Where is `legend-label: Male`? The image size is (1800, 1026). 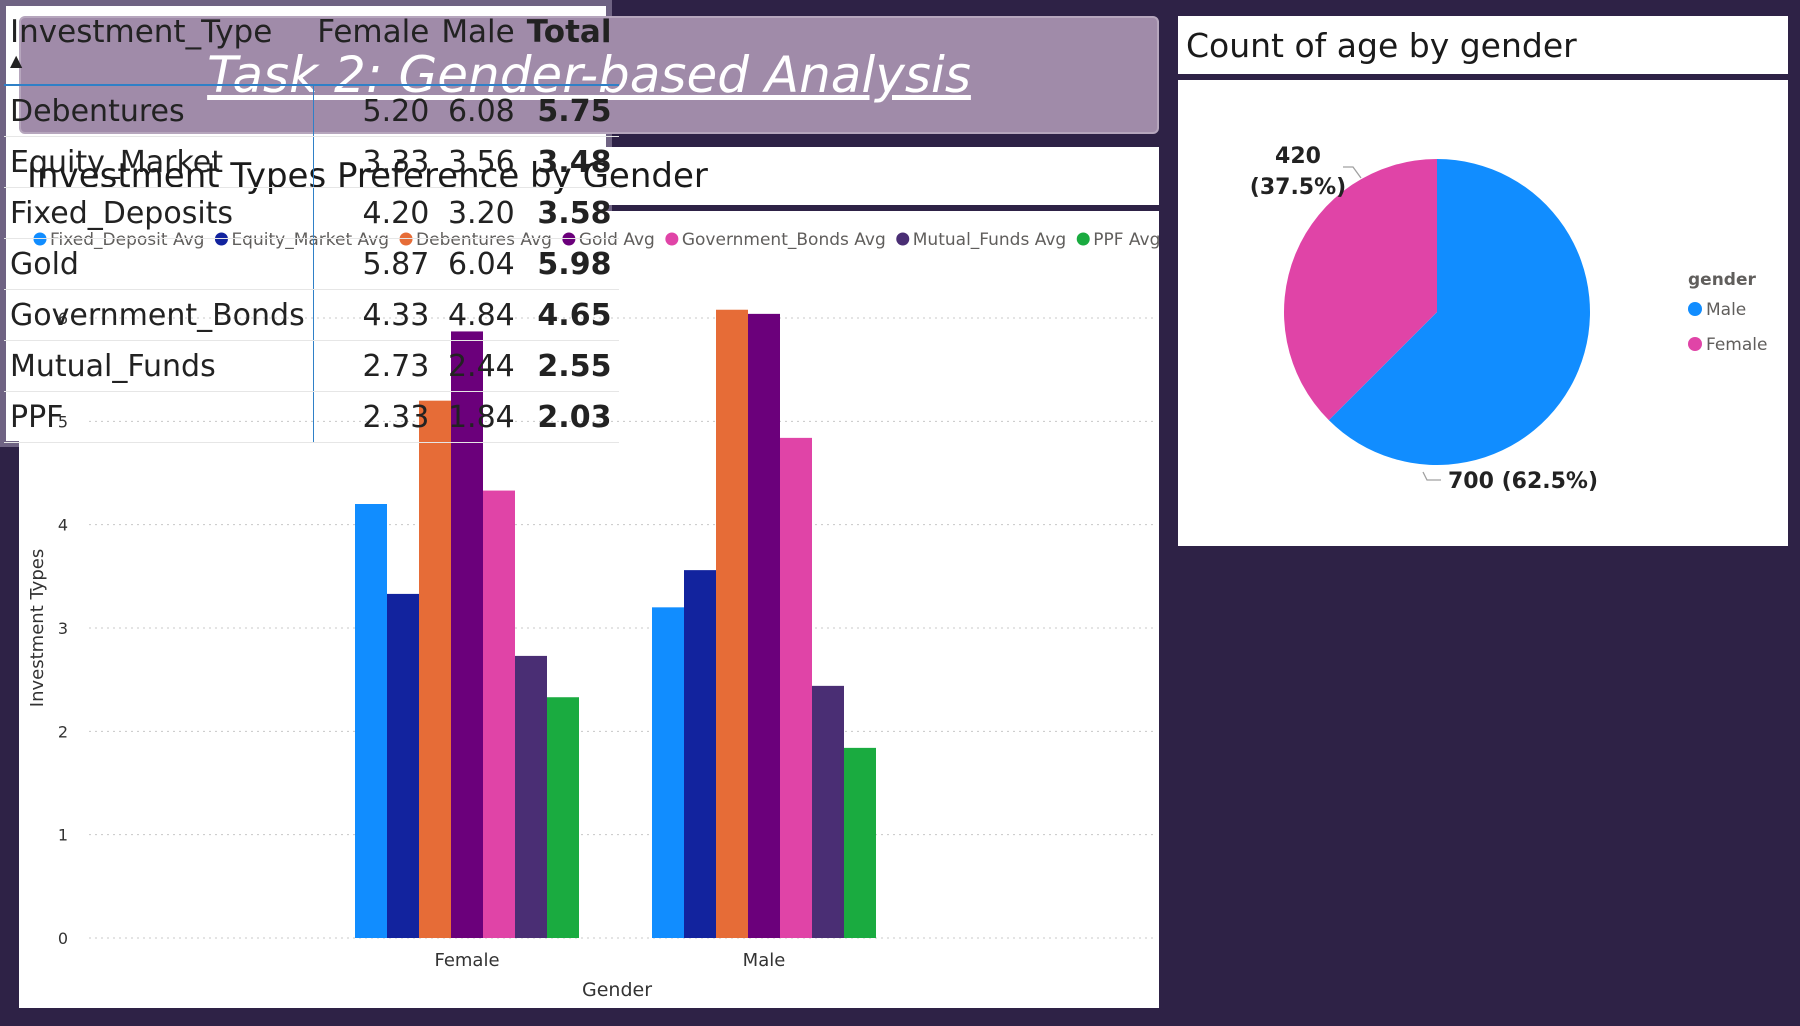 legend-label: Male is located at coordinates (1726, 310).